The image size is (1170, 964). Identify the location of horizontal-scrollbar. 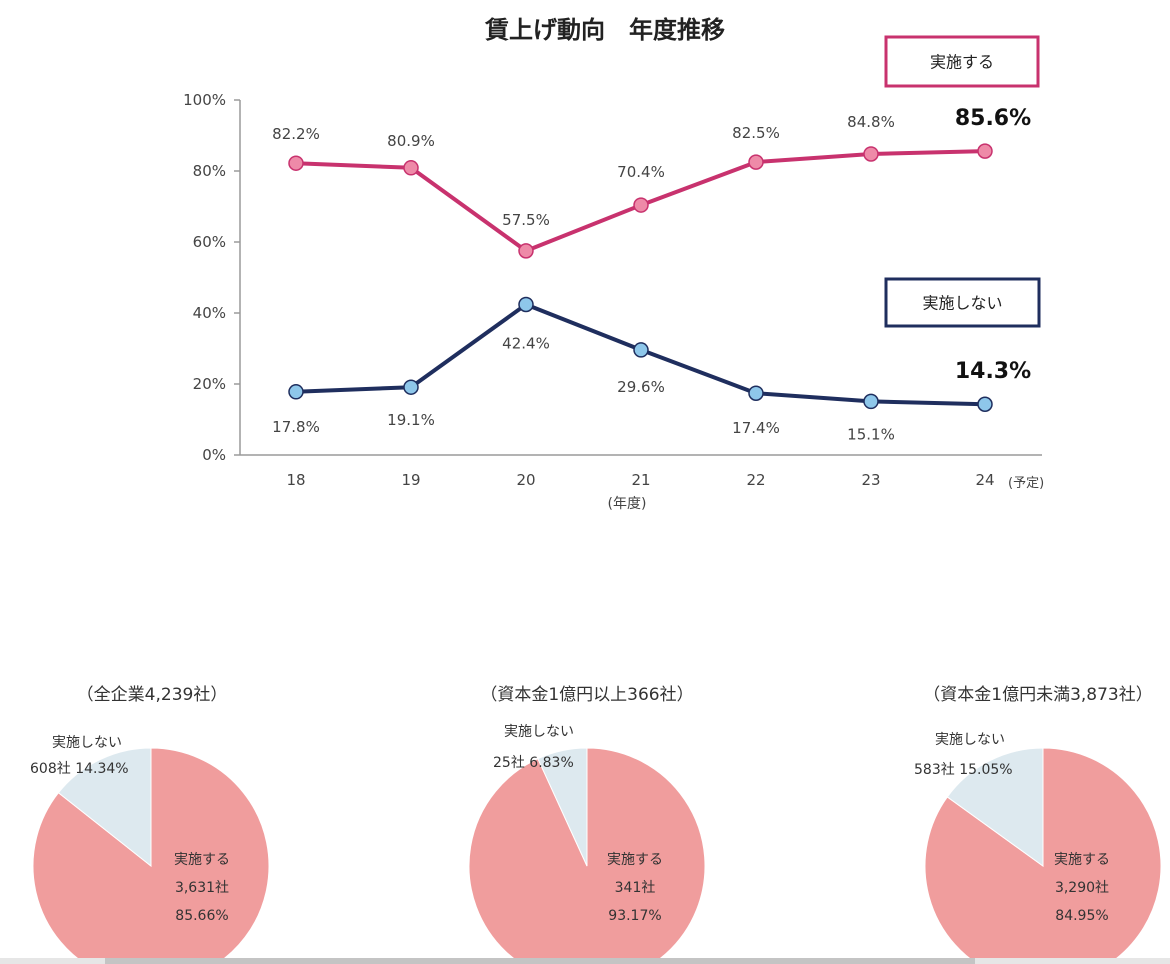
(585, 961).